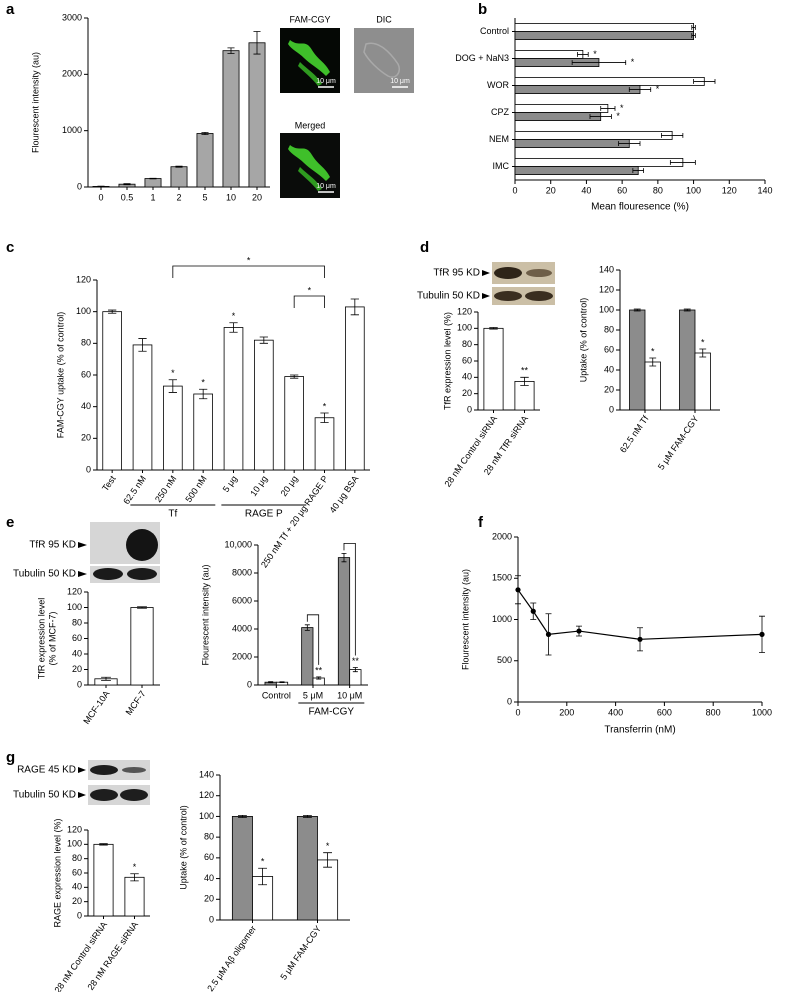  I want to click on y-tick-label: Control, so click(494, 31).